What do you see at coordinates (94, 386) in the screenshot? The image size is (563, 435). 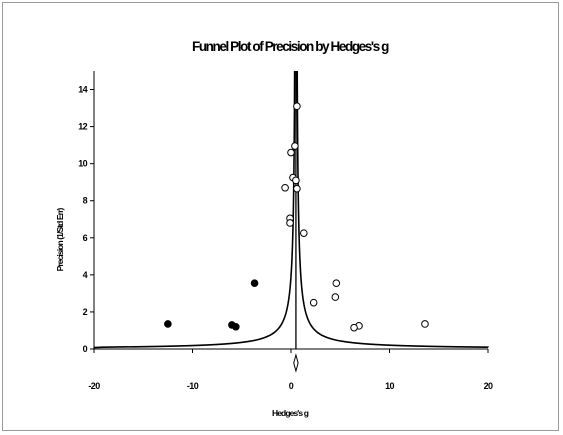 I see `x-tick-label: -20` at bounding box center [94, 386].